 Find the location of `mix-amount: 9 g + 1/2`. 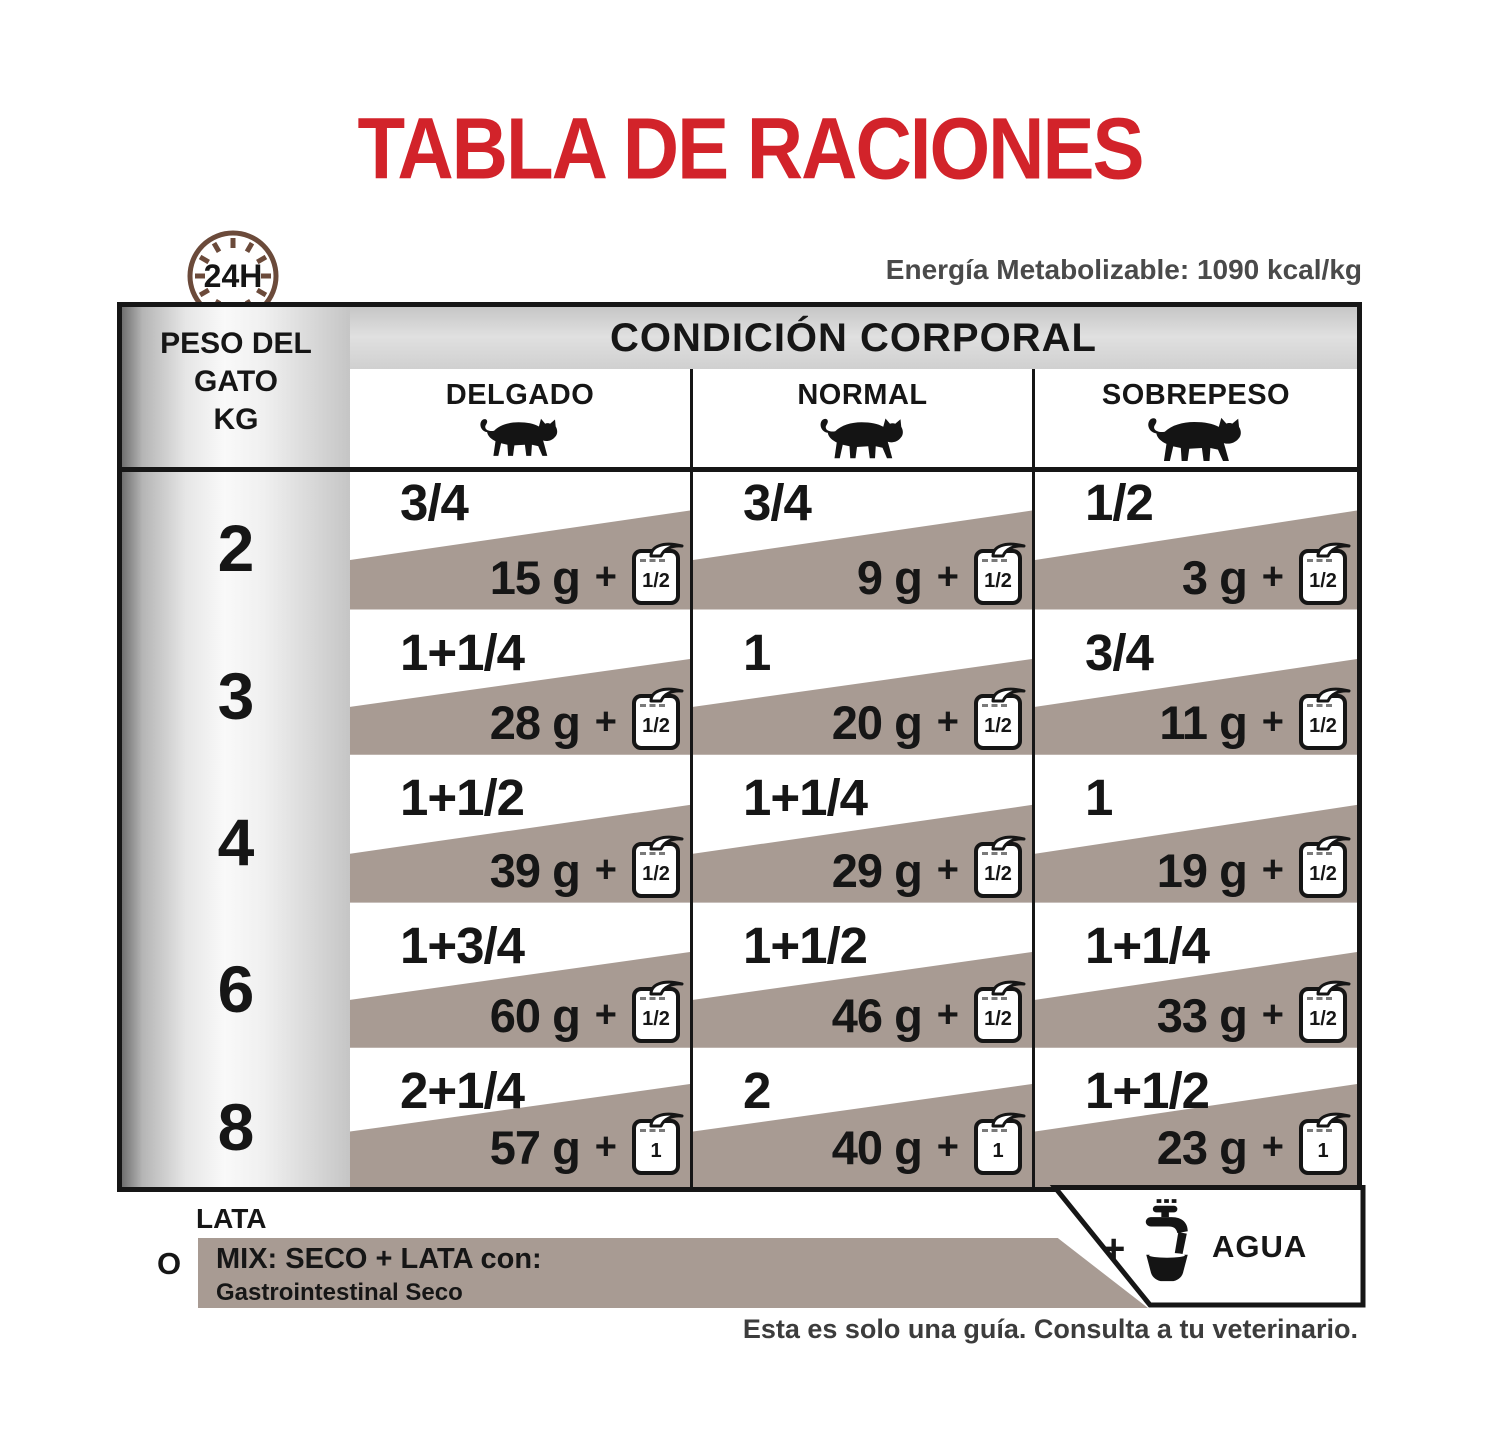

mix-amount: 9 g + 1/2 is located at coordinates (941, 573).